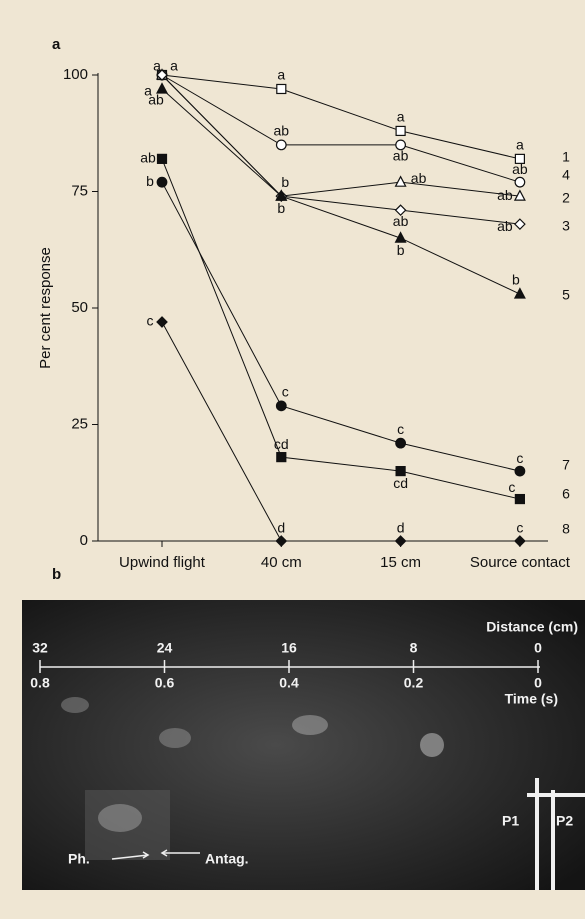 The image size is (585, 919). I want to click on time-tick-label: 0.4, so click(289, 683).